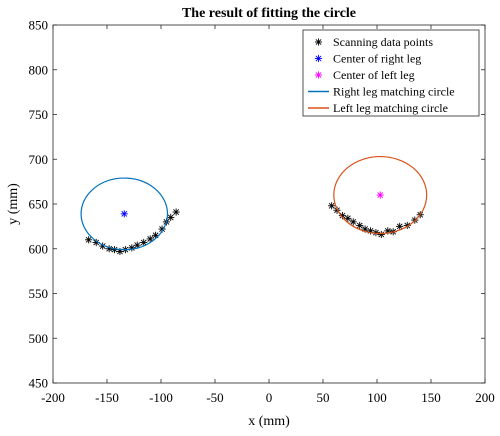 This screenshot has height=436, width=500. I want to click on y-tick-label: 650, so click(39, 204).